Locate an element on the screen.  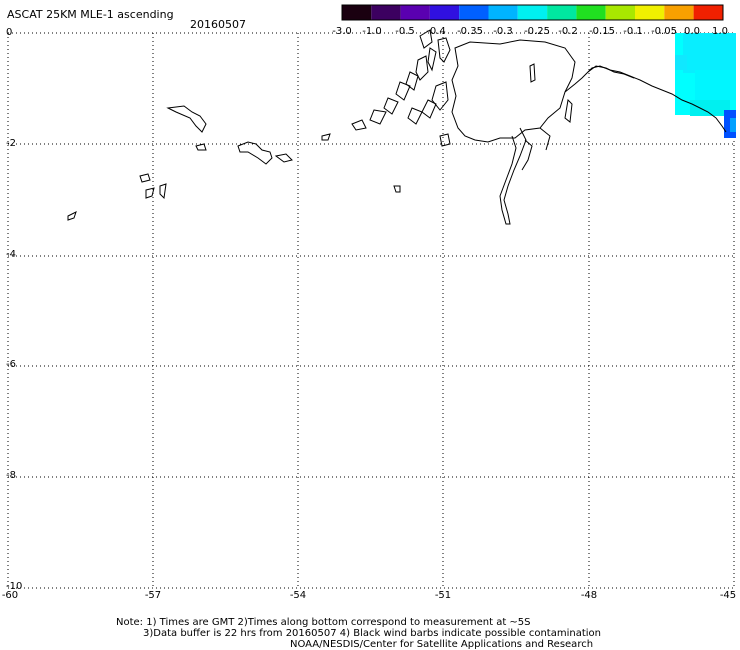
y-tick-label: -2 is located at coordinates (11, 143).